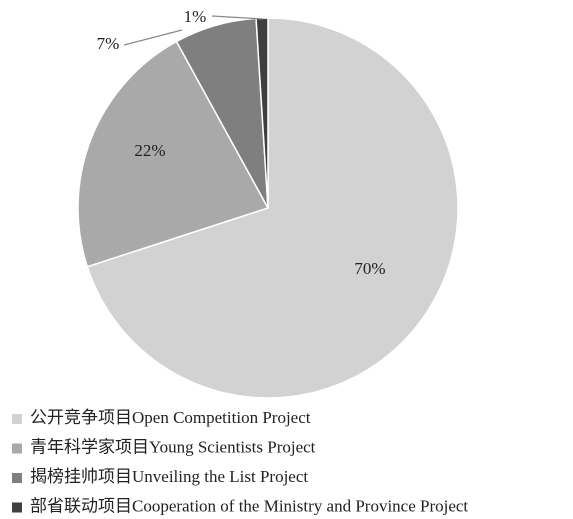  What do you see at coordinates (108, 43) in the screenshot?
I see `data-label: 7%` at bounding box center [108, 43].